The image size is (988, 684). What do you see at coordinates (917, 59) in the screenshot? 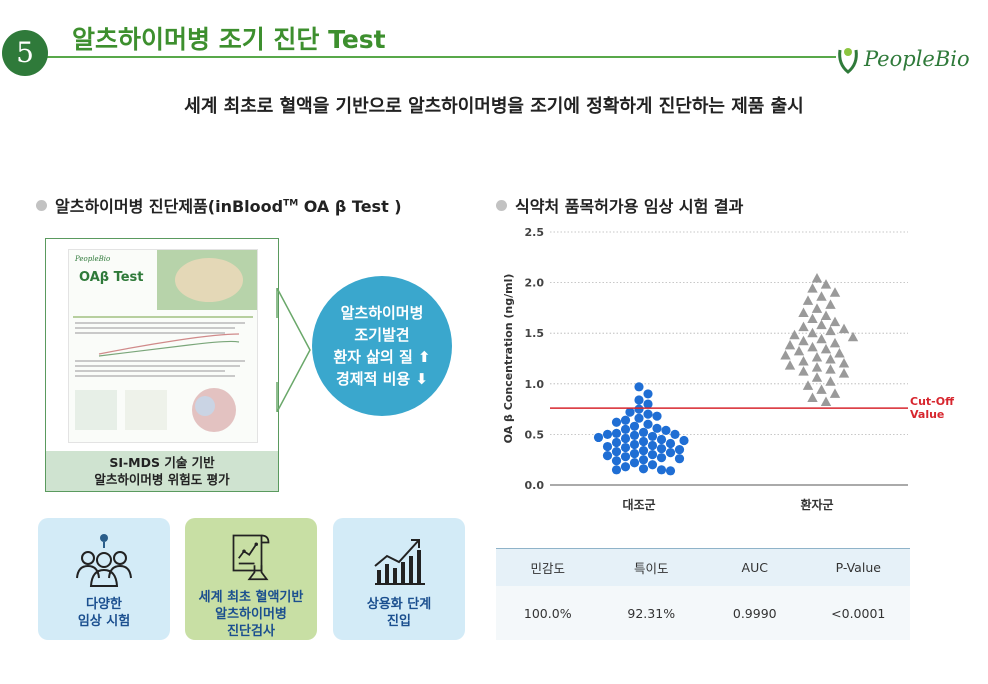
I see `logo-text: PeopleBio` at bounding box center [917, 59].